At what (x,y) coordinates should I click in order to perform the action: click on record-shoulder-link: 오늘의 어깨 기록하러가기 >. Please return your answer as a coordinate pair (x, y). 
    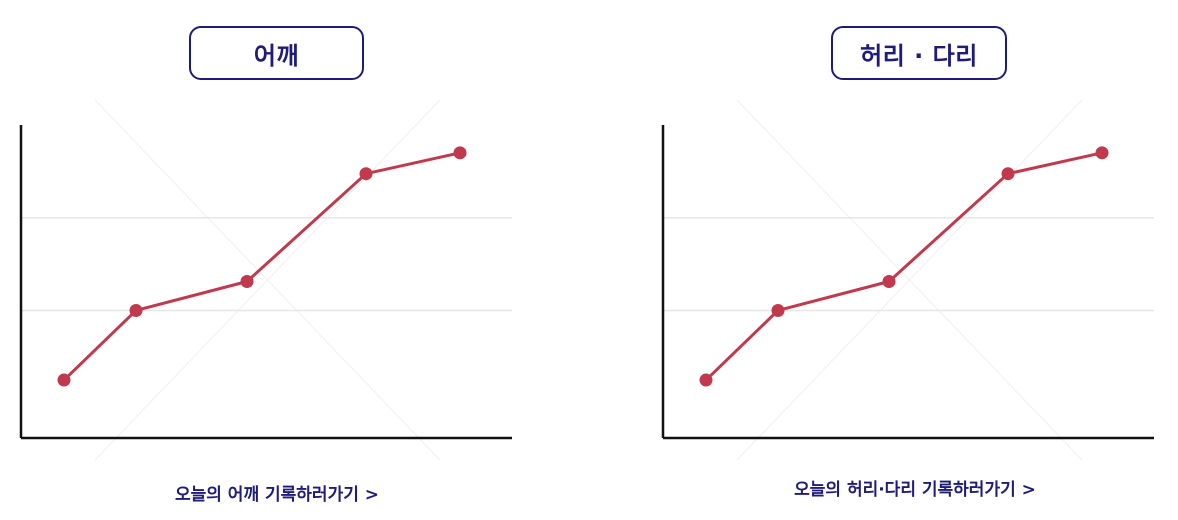
    Looking at the image, I should click on (277, 495).